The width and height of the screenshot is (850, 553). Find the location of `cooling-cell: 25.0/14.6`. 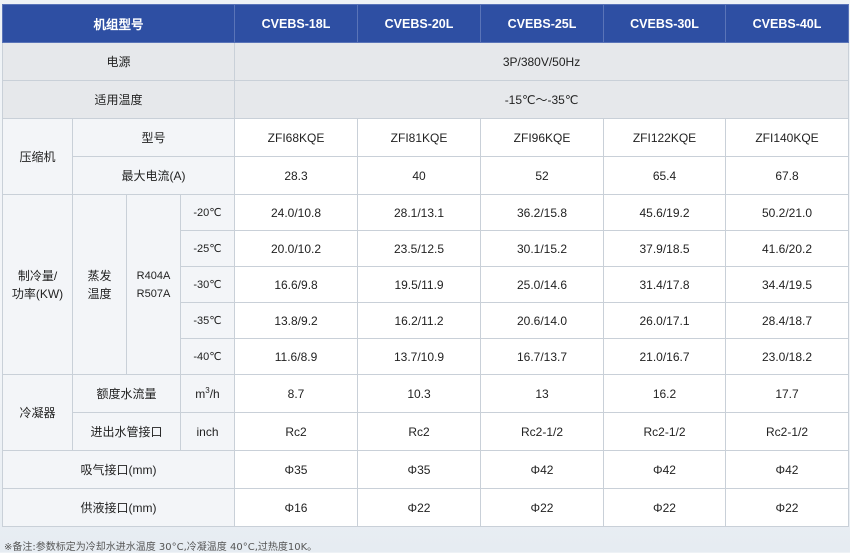

cooling-cell: 25.0/14.6 is located at coordinates (542, 284).